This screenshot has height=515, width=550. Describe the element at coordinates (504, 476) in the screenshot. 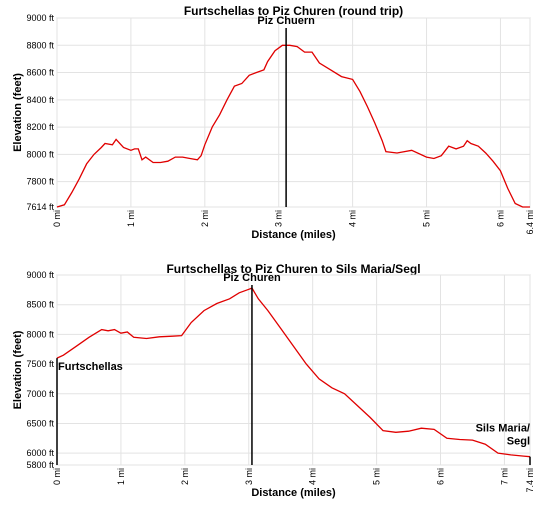

I see `x-tick-label: 7 mi` at that location.